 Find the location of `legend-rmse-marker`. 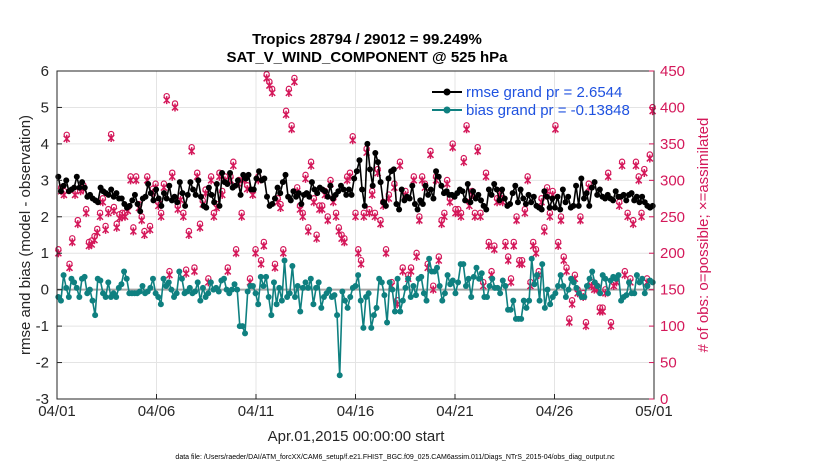

legend-rmse-marker is located at coordinates (447, 92).